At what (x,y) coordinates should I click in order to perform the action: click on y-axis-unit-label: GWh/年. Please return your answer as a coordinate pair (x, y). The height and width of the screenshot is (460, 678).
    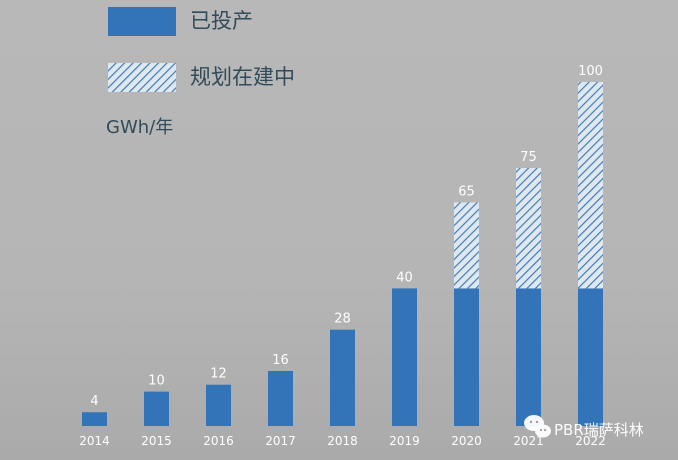
    Looking at the image, I should click on (139, 127).